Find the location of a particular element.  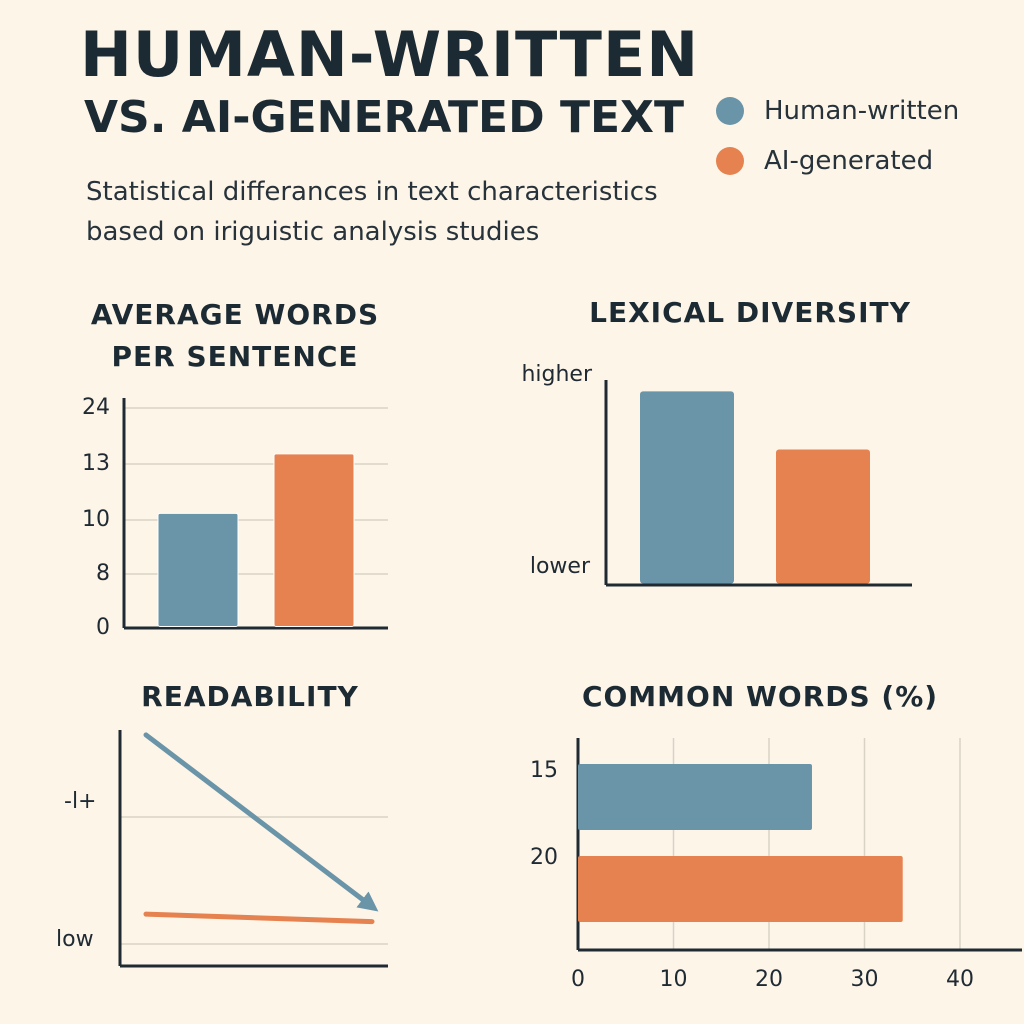

category-label: 20 is located at coordinates (544, 857).